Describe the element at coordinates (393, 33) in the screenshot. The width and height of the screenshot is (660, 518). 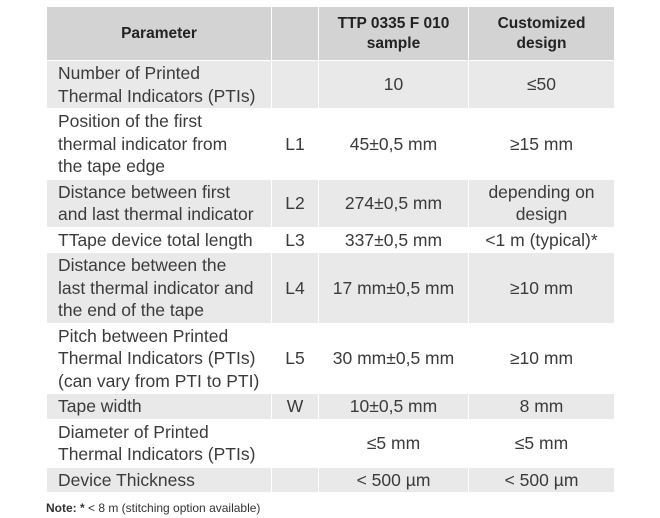
I see `header-sample: TTP 0335 F 010 sample` at that location.